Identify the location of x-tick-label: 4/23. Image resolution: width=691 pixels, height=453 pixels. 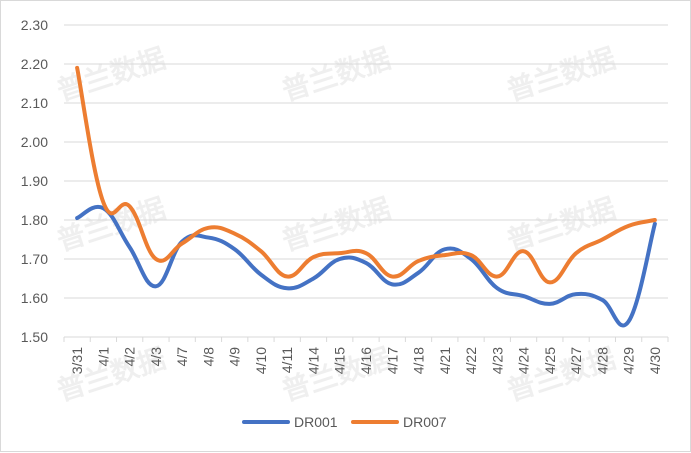
(497, 360).